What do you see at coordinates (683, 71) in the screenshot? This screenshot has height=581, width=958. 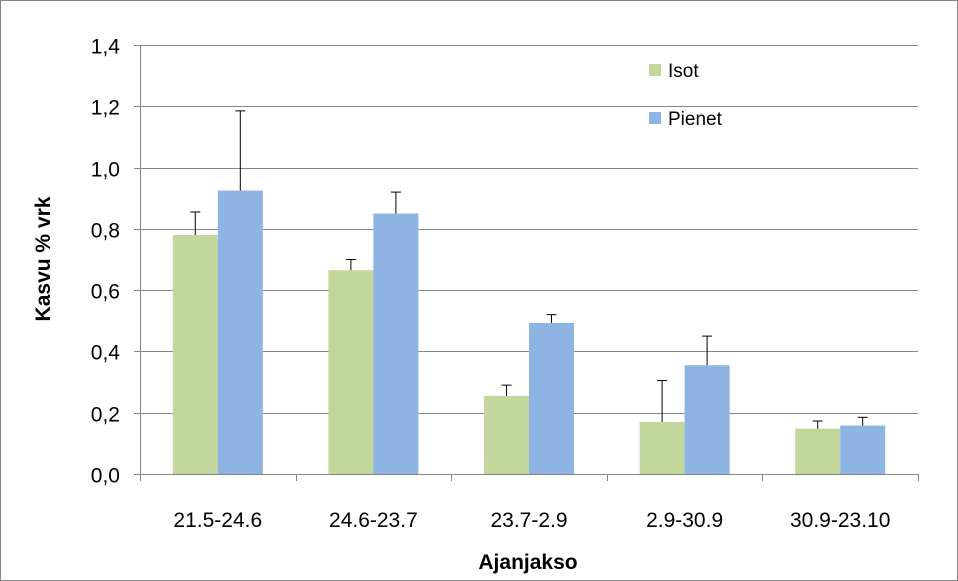 I see `legend-label-isot: Isot` at bounding box center [683, 71].